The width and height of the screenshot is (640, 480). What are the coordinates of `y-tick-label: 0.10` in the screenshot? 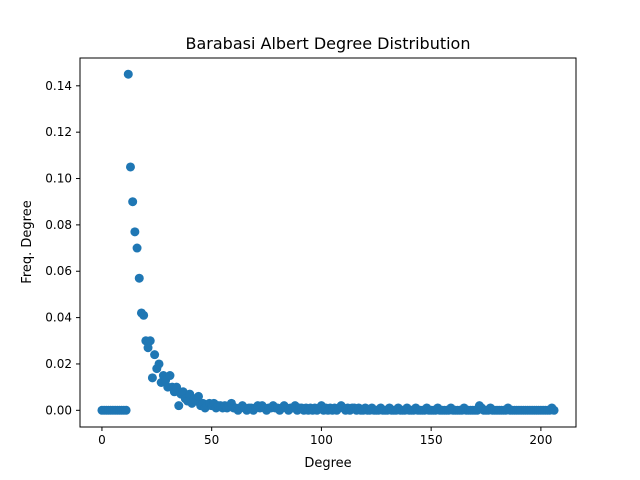 It's located at (58, 179).